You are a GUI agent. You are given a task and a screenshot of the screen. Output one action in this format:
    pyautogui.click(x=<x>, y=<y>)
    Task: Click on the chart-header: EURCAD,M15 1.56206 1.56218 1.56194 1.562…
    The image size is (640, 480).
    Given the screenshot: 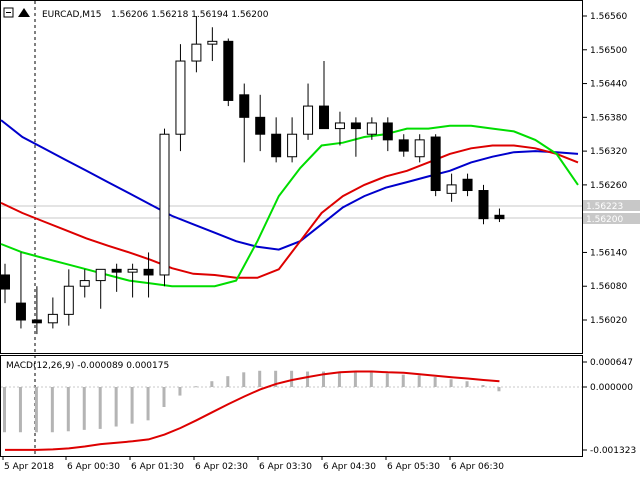 What is the action you would take?
    pyautogui.click(x=136, y=13)
    